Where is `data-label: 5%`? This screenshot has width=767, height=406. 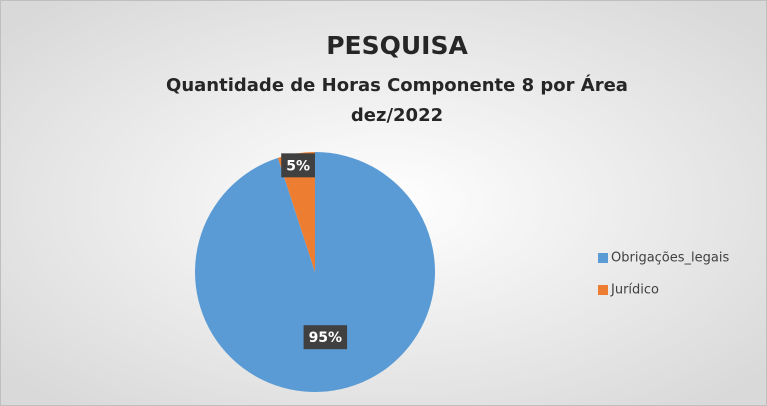 data-label: 5% is located at coordinates (298, 166).